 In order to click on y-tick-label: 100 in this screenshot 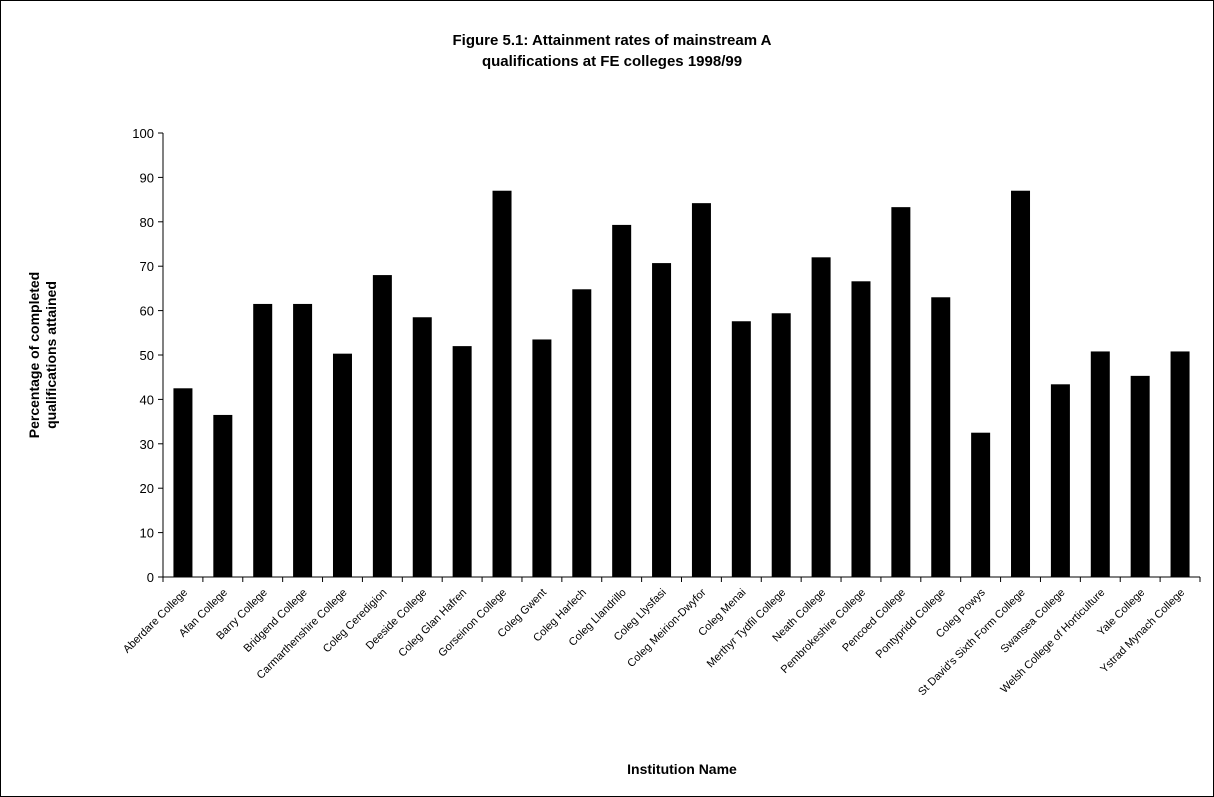, I will do `click(143, 133)`.